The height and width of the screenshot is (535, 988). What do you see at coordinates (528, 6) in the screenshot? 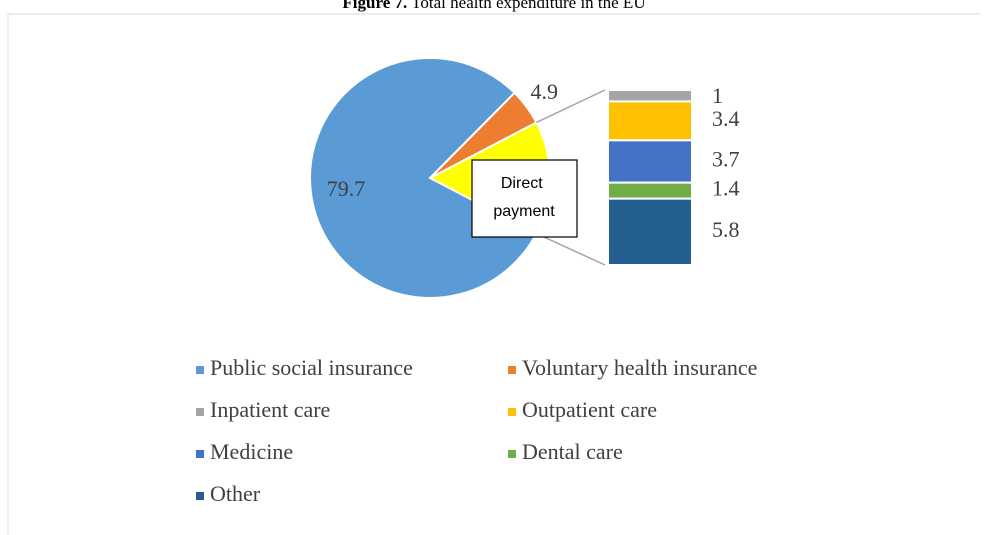
I see `title-text: Total health expenditure in the EU` at bounding box center [528, 6].